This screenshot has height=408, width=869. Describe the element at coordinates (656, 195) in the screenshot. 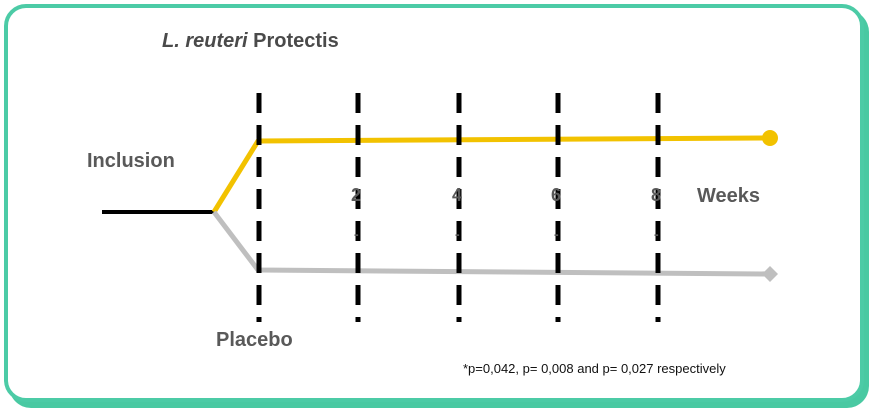

I see `week-tick-label: 8` at that location.